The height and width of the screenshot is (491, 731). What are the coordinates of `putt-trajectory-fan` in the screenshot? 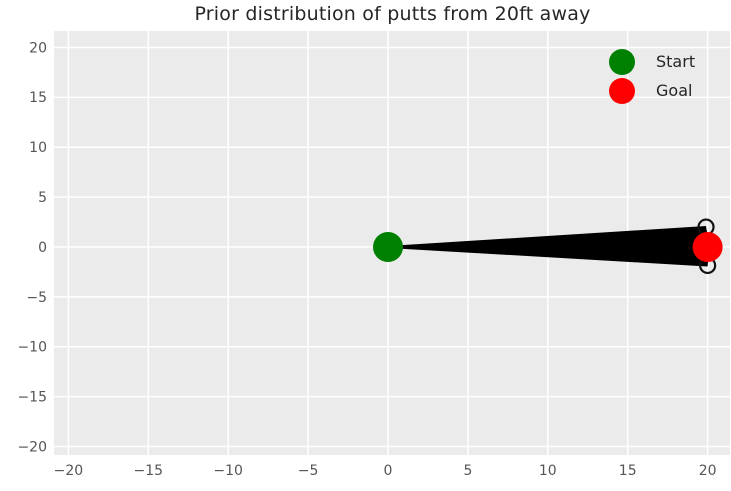 It's located at (549, 246).